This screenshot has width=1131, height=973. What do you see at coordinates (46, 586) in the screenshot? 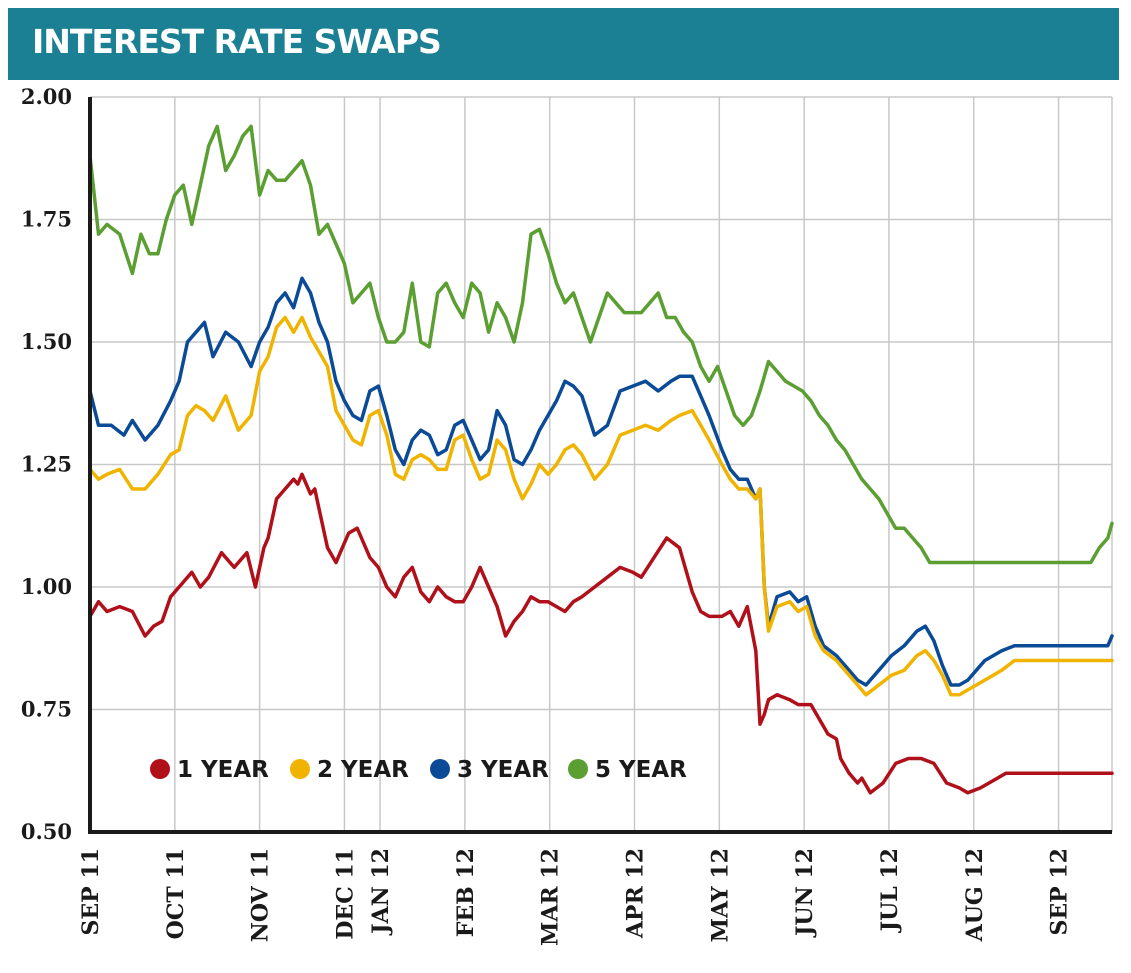
I see `y-tick-label: 1.00` at bounding box center [46, 586].